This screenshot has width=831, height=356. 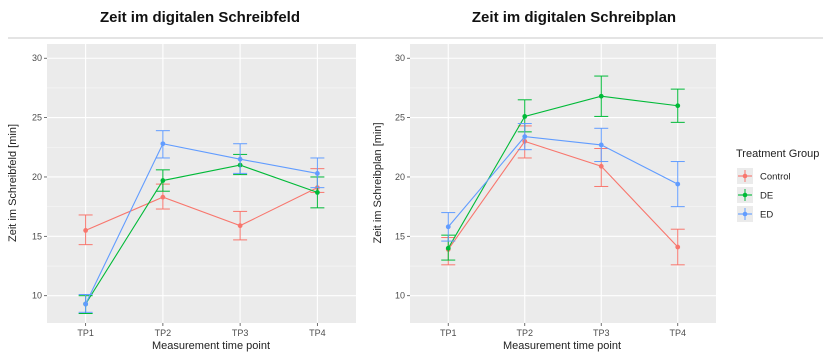 I want to click on legend-point-control, so click(x=745, y=176).